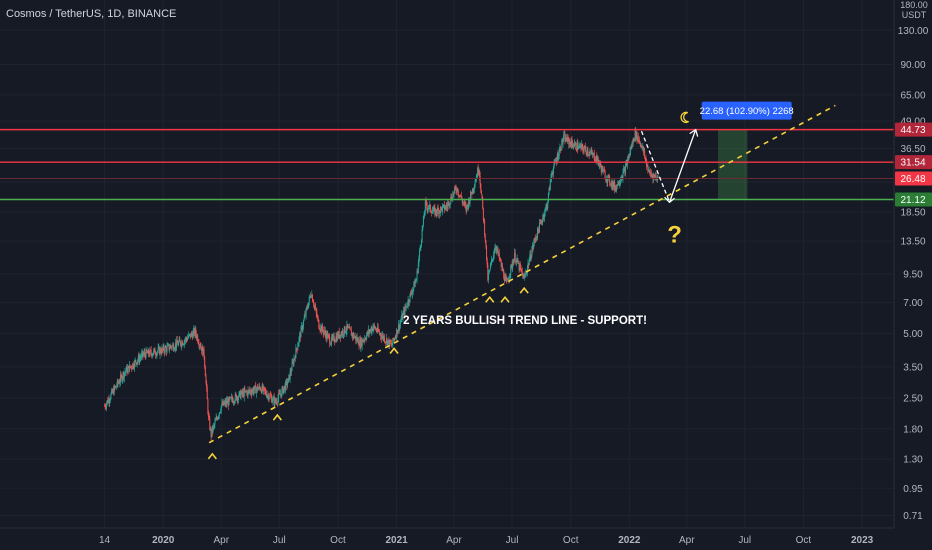 The image size is (932, 550). I want to click on time-axis-background, so click(447, 539).